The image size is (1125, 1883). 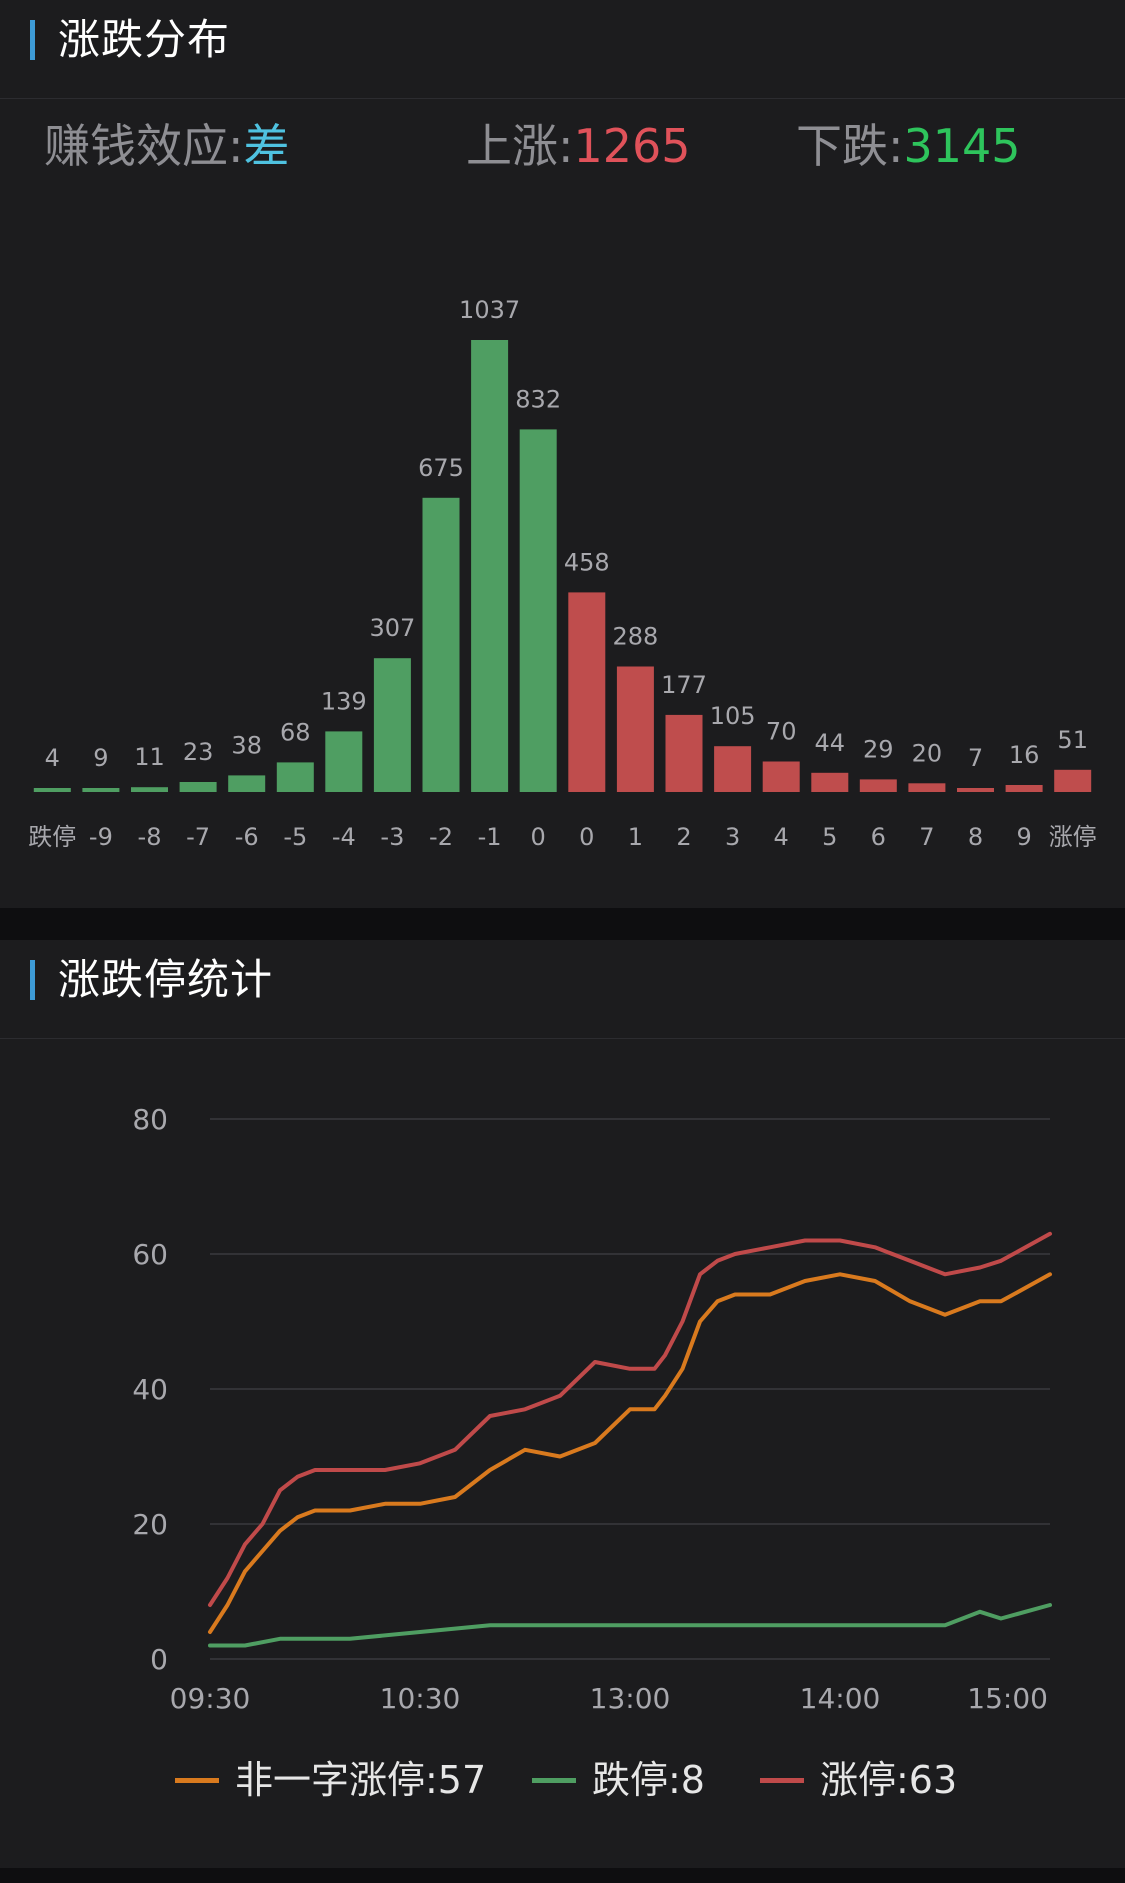 What do you see at coordinates (210, 1698) in the screenshot?
I see `x-tick-label: 09:30` at bounding box center [210, 1698].